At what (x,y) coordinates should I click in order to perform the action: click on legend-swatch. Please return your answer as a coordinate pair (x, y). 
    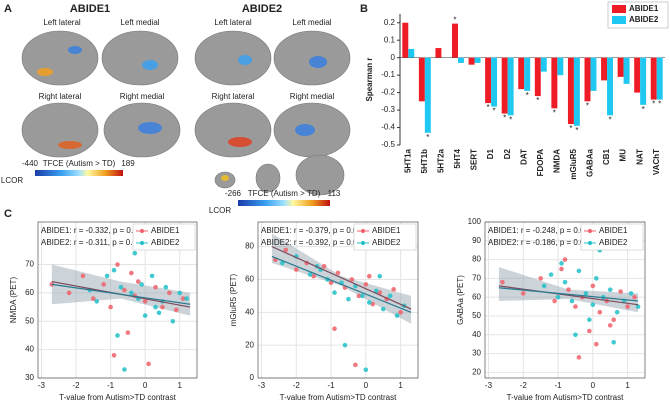
    Looking at the image, I should click on (619, 9).